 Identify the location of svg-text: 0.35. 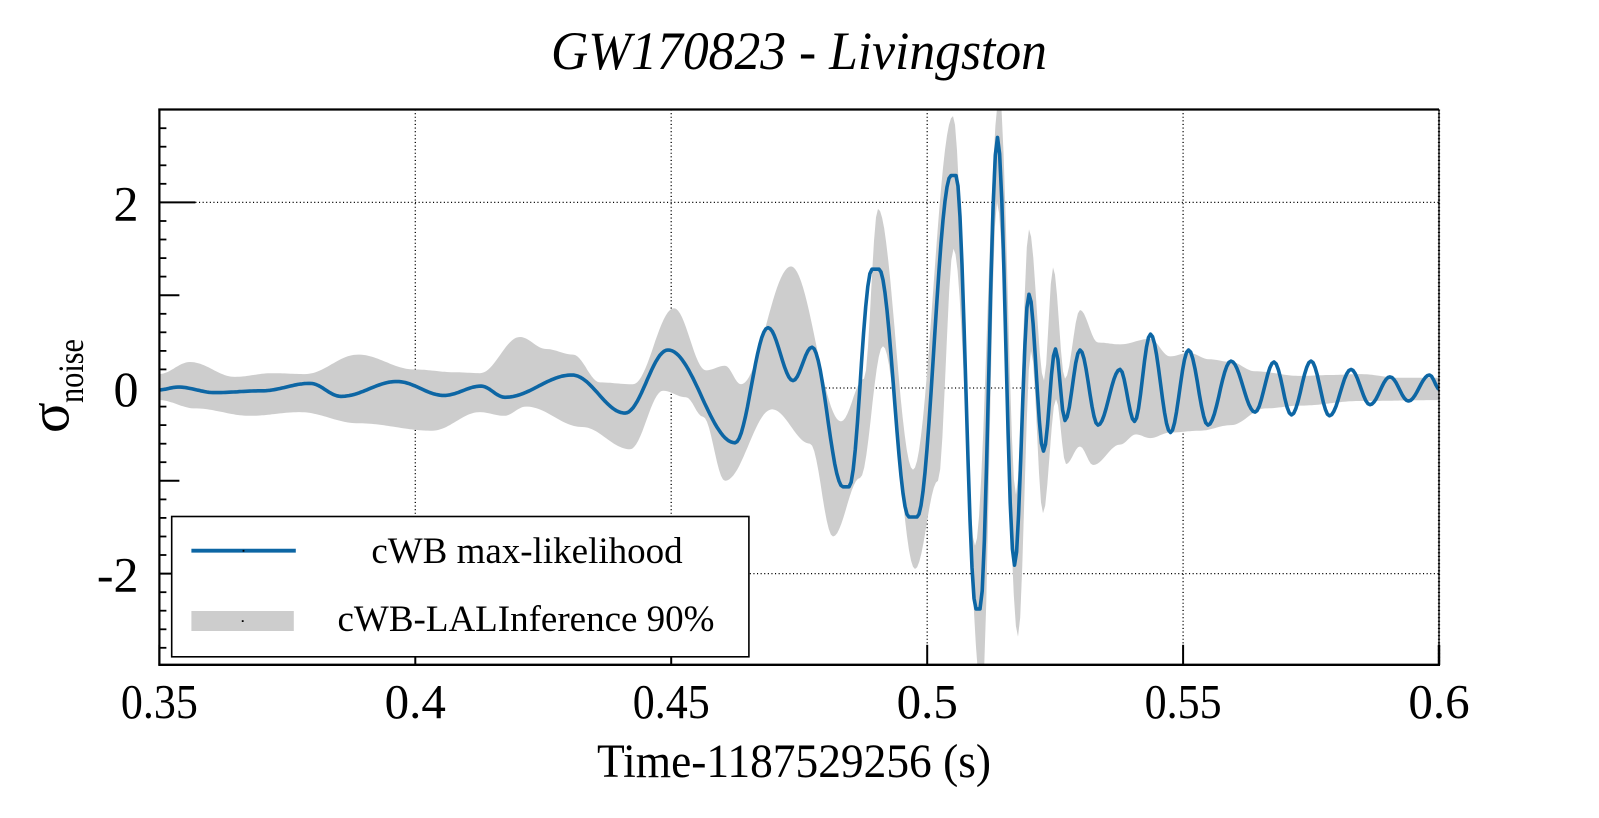
(159, 701).